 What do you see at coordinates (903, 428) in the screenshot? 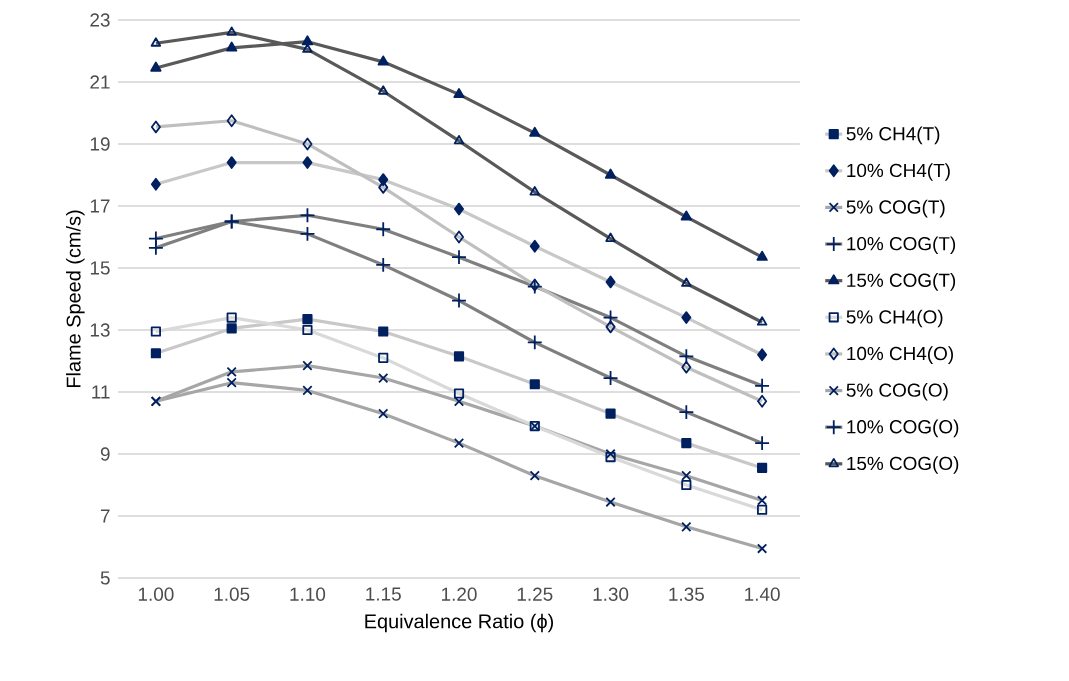
I see `legend-label: 10% COG(O)` at bounding box center [903, 428].